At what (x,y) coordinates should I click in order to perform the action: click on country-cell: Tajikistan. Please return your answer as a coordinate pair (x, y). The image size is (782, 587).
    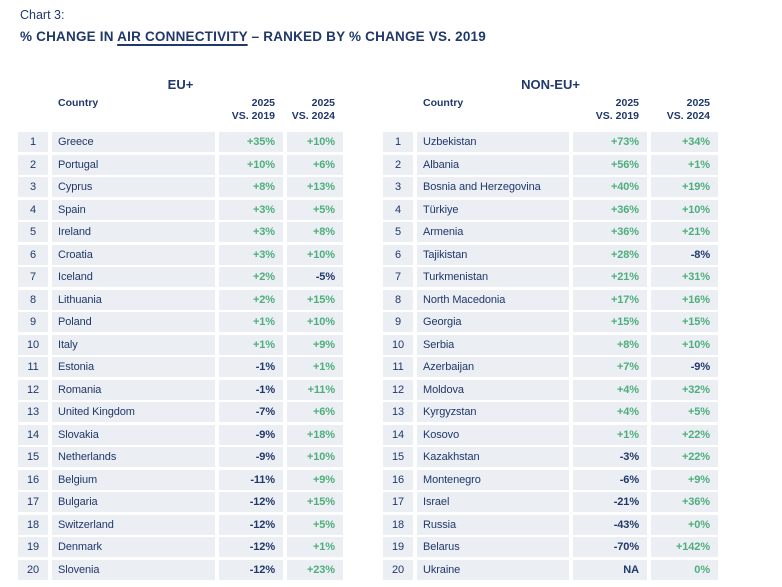
    Looking at the image, I should click on (493, 254).